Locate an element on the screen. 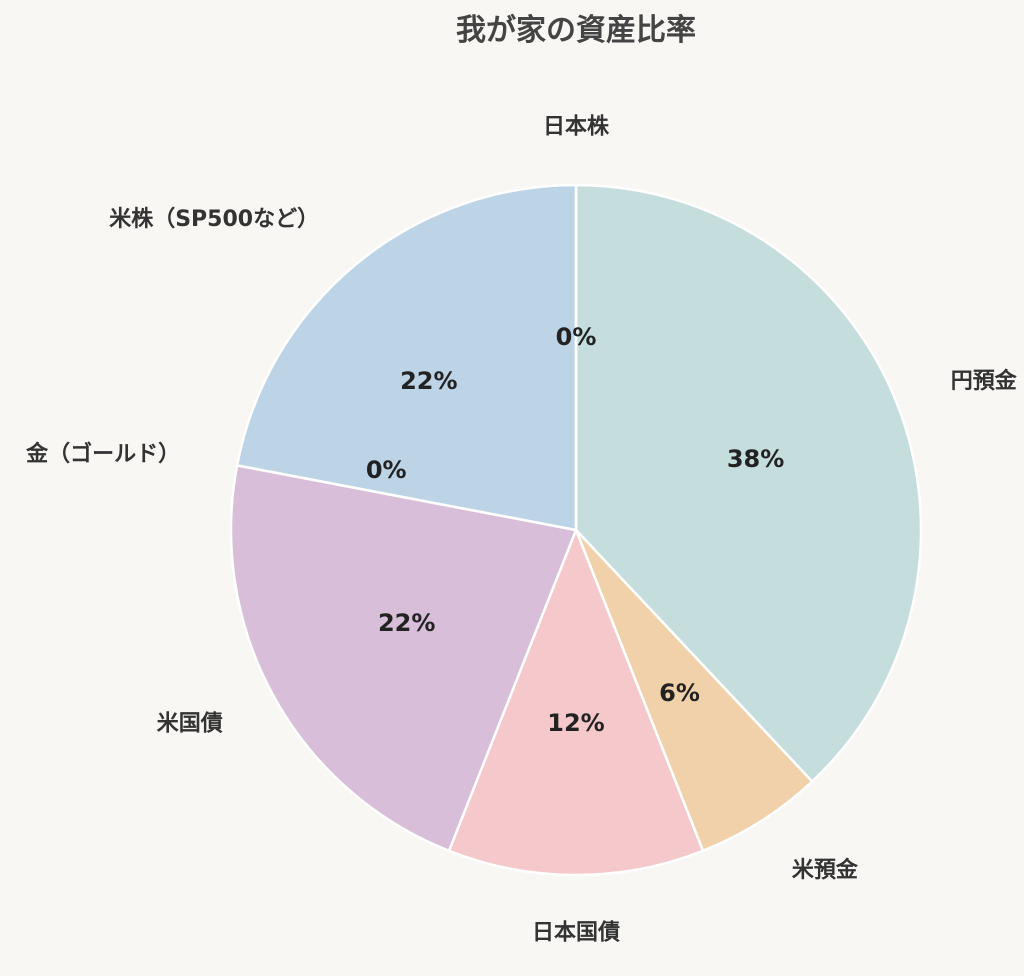 The width and height of the screenshot is (1024, 976). pct-label-4: 22% is located at coordinates (406, 623).